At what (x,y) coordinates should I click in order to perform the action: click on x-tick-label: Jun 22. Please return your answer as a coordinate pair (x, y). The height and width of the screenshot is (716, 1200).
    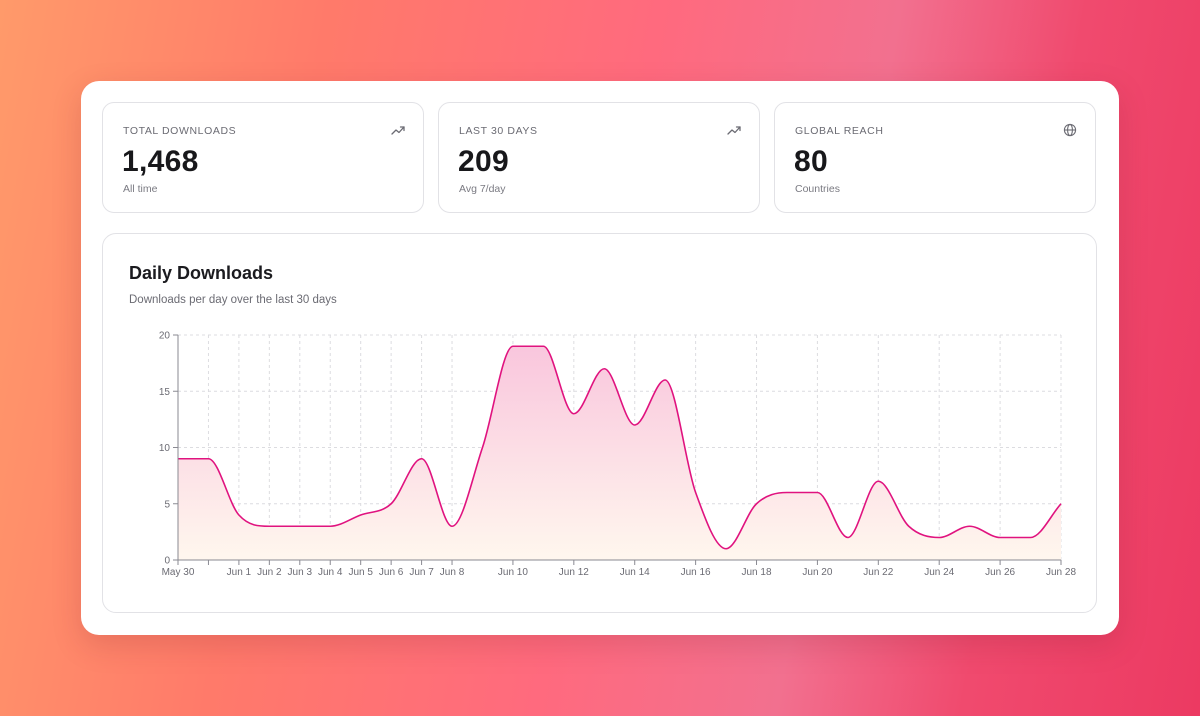
    Looking at the image, I should click on (878, 572).